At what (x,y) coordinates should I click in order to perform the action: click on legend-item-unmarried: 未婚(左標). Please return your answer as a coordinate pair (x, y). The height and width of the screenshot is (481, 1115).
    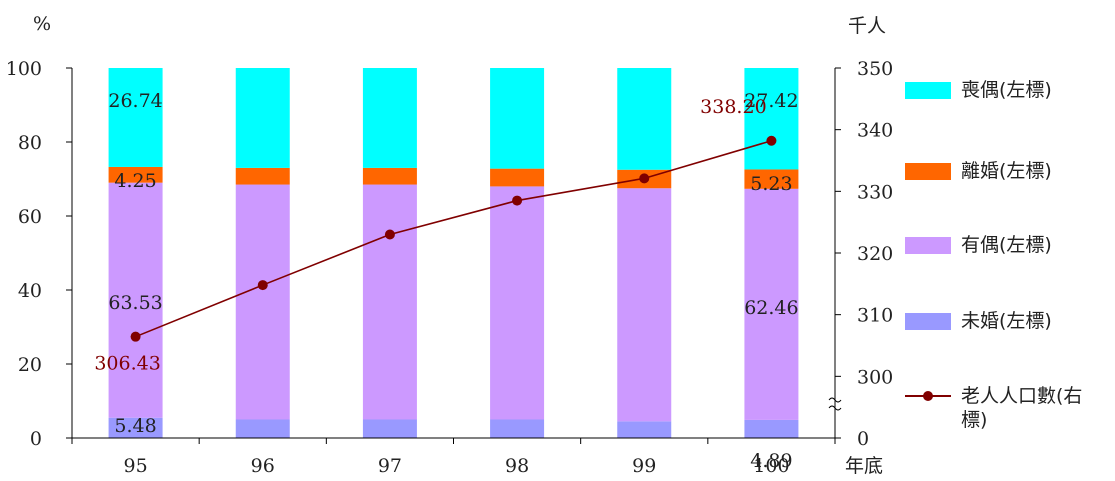
    Looking at the image, I should click on (1003, 321).